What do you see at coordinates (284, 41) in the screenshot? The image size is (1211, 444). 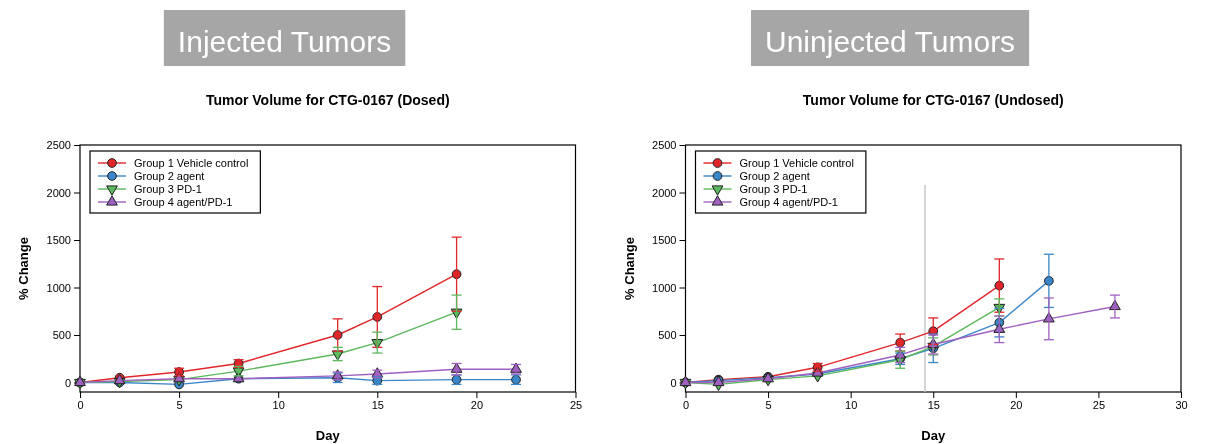 I see `chart-title: Injected Tumors` at bounding box center [284, 41].